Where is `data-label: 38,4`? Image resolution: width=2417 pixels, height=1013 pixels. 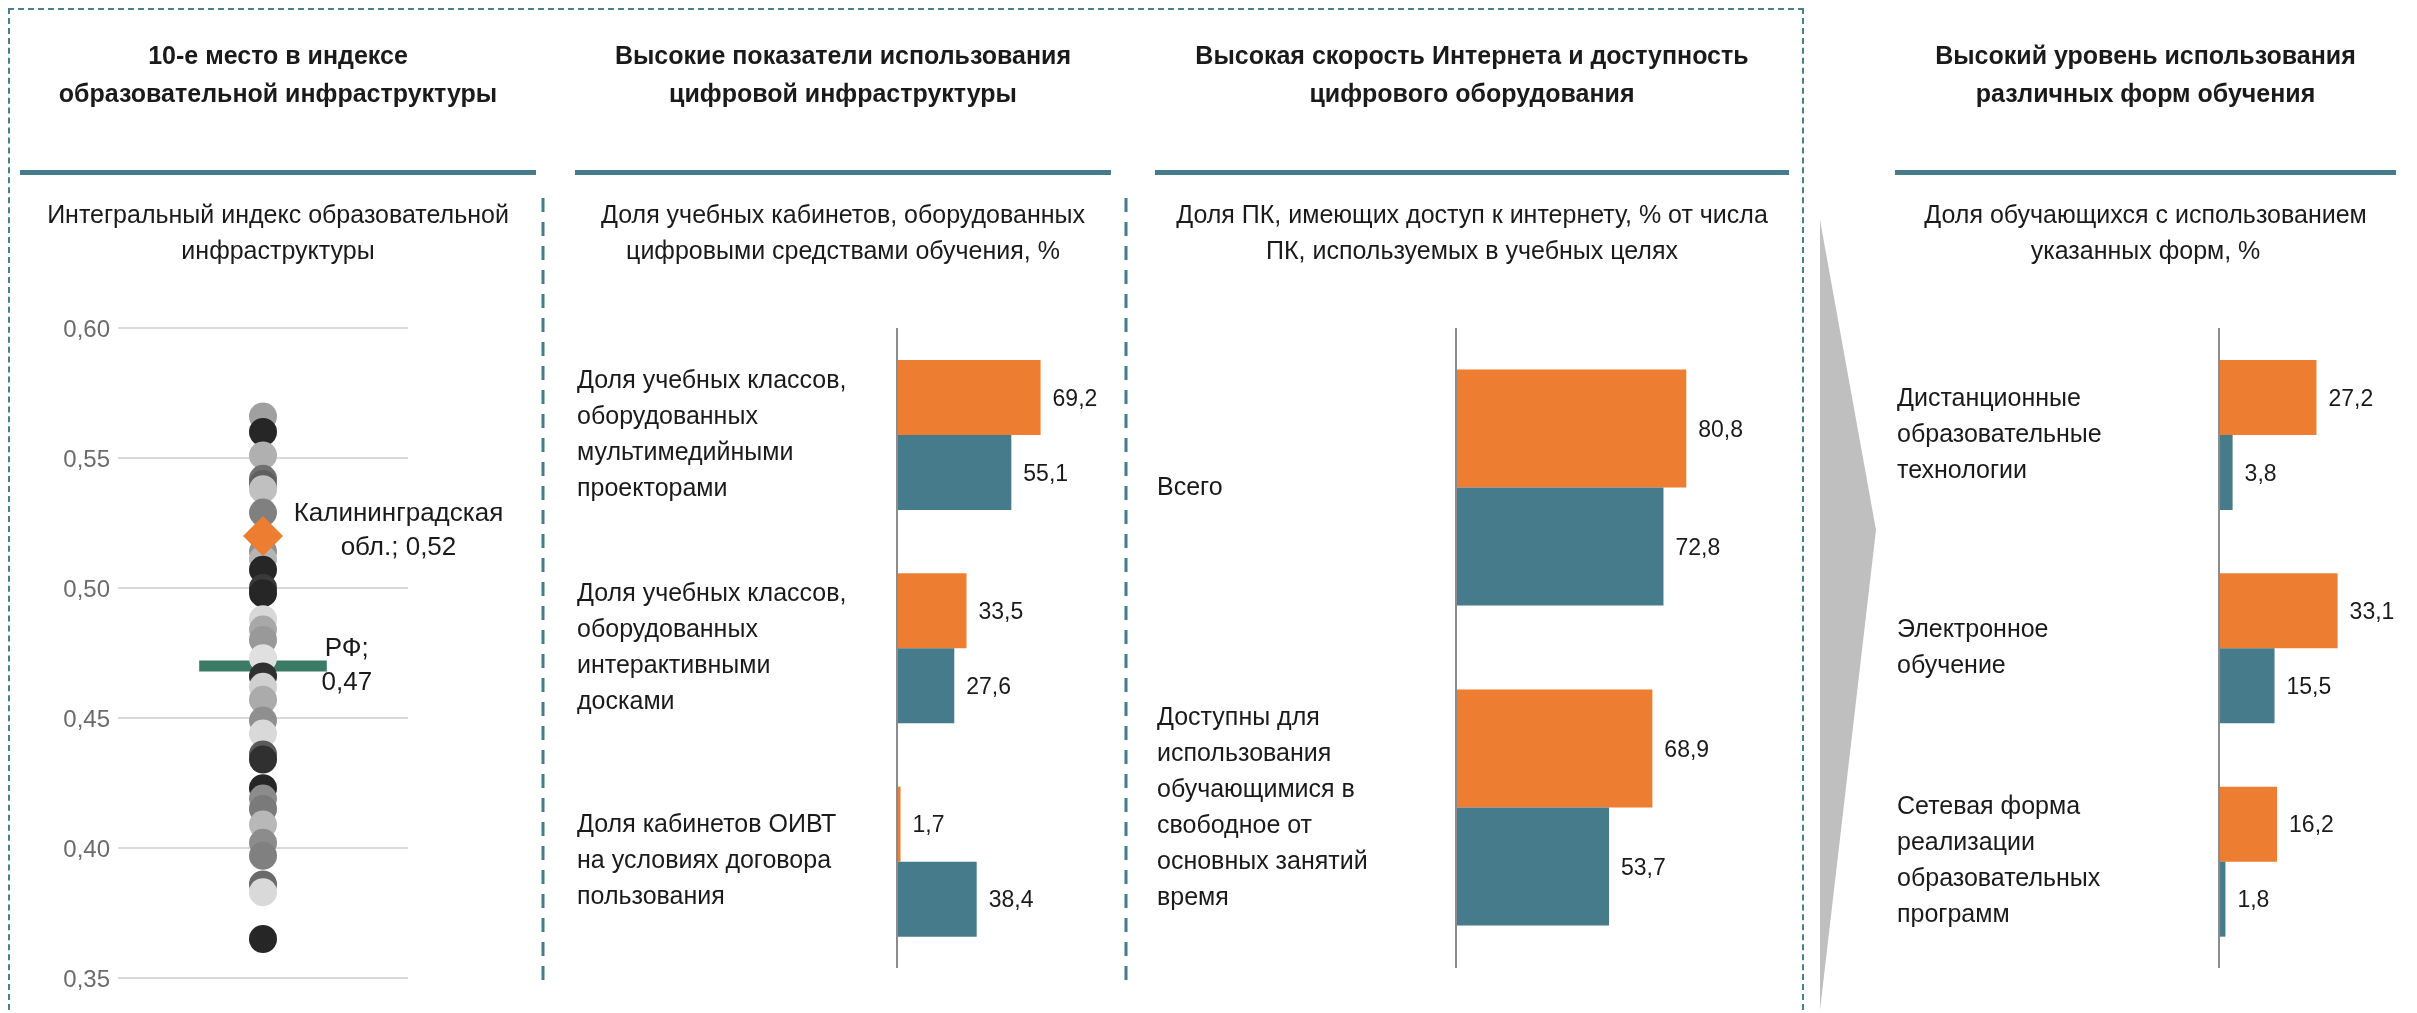
data-label: 38,4 is located at coordinates (1011, 899).